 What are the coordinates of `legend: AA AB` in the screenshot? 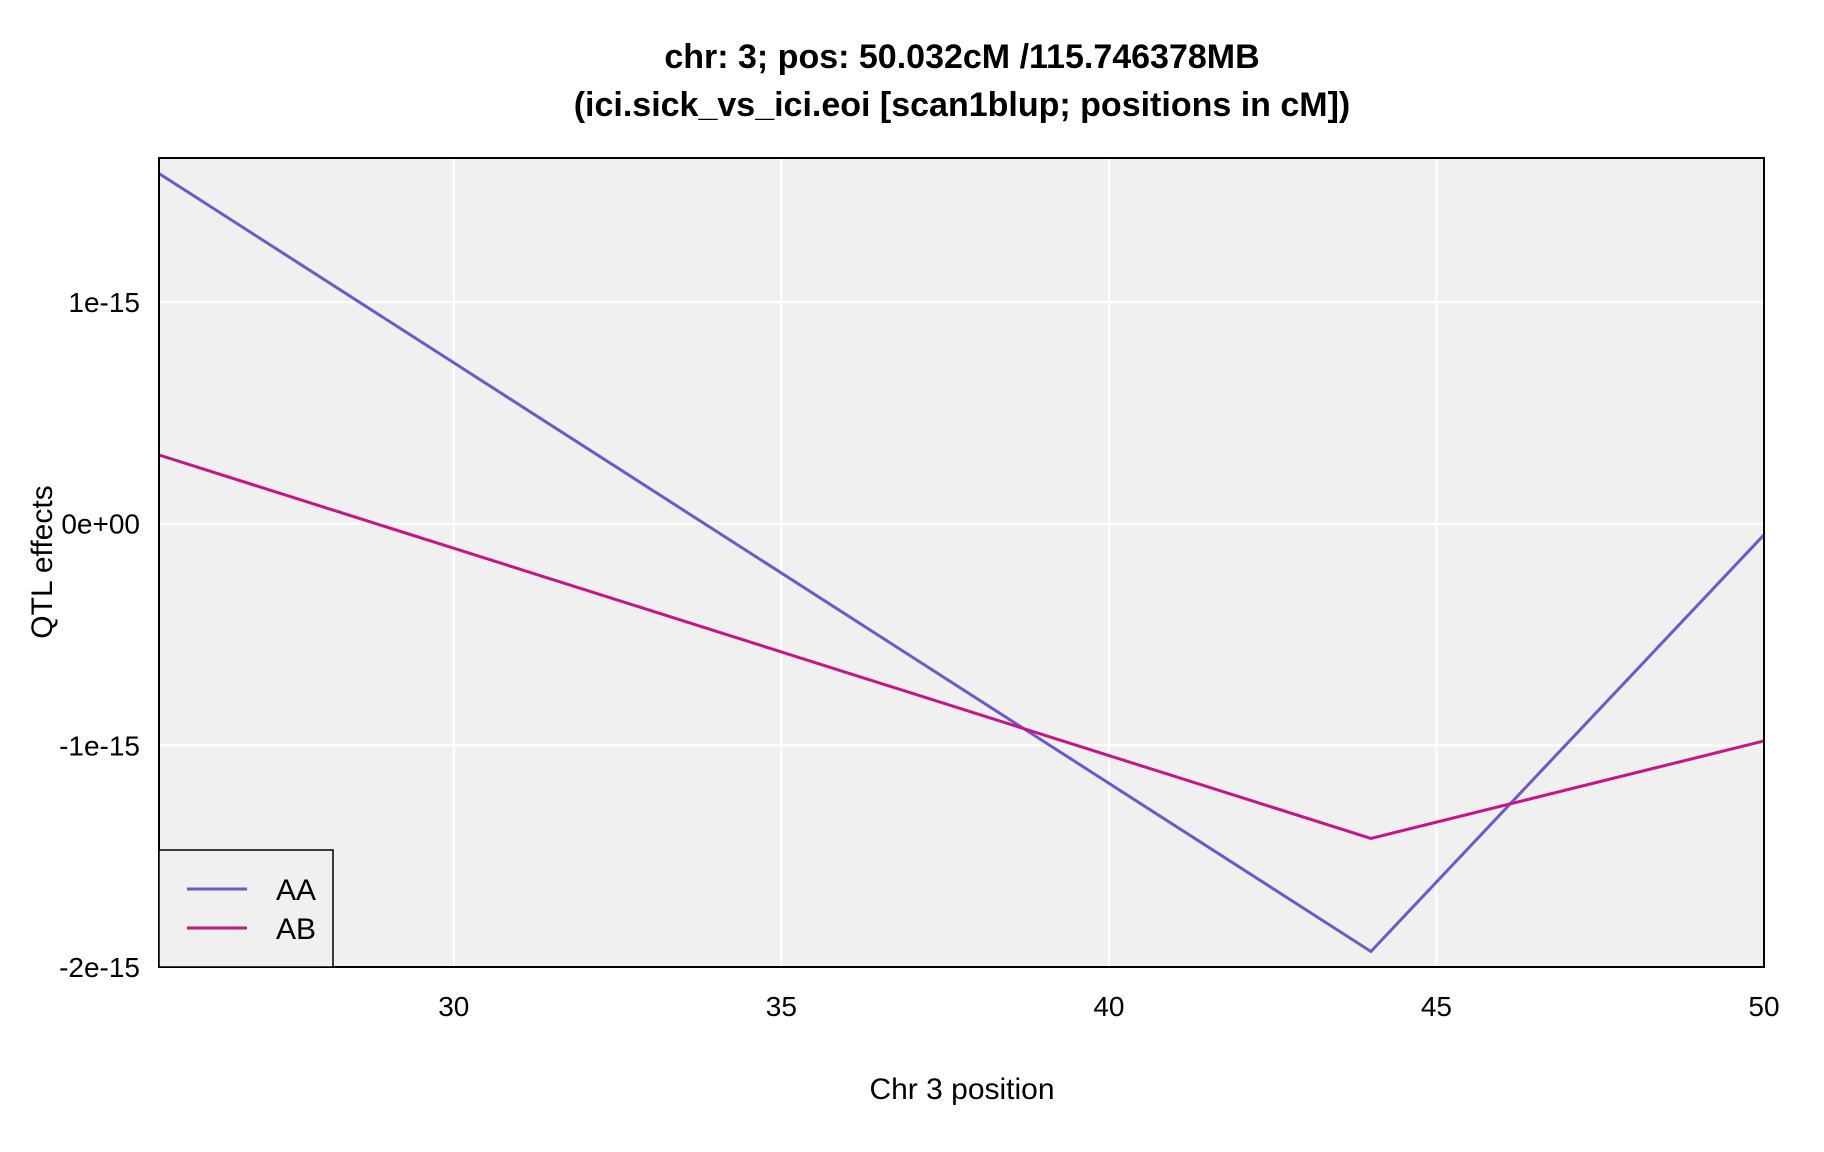 It's located at (246, 908).